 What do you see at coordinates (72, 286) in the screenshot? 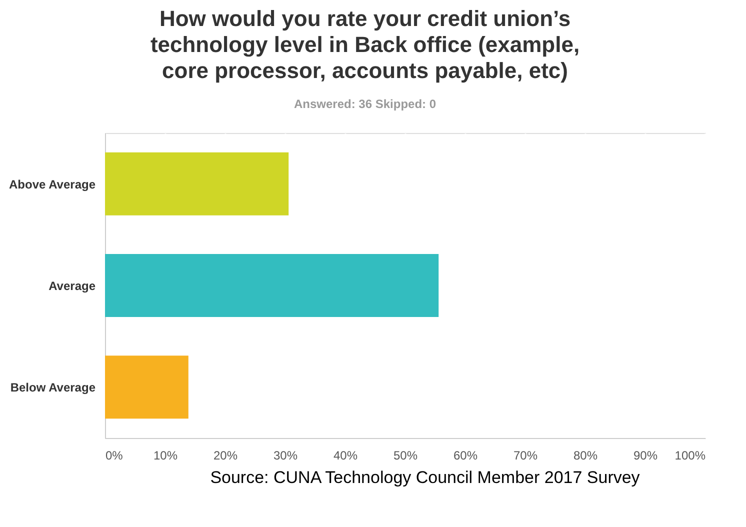
I see `y-tick-label: Average` at bounding box center [72, 286].